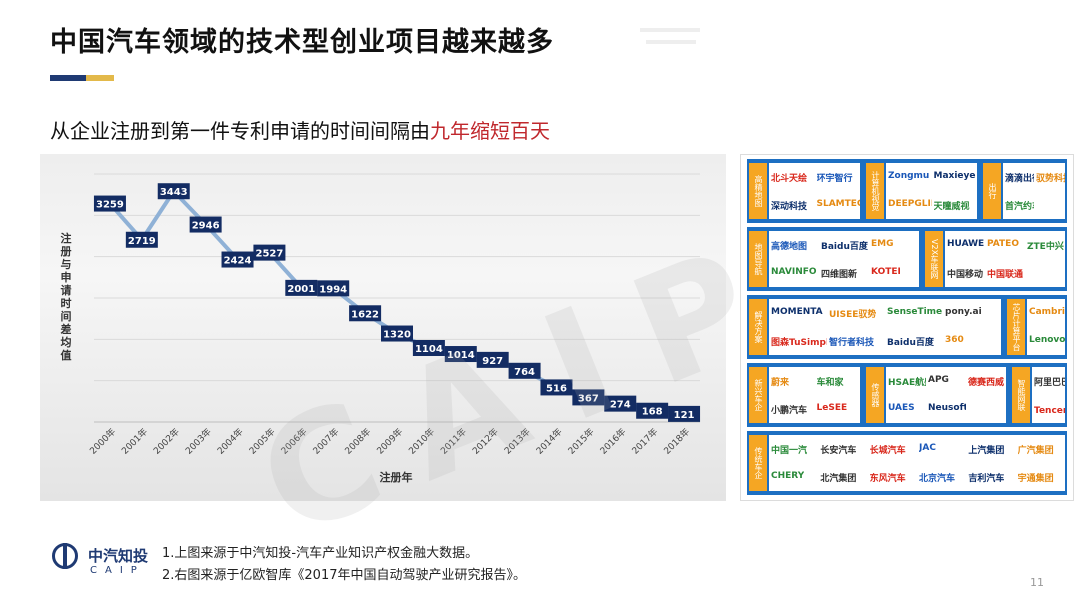  Describe the element at coordinates (1049, 411) in the screenshot. I see `brand-logo: Tencent腾讯` at that location.